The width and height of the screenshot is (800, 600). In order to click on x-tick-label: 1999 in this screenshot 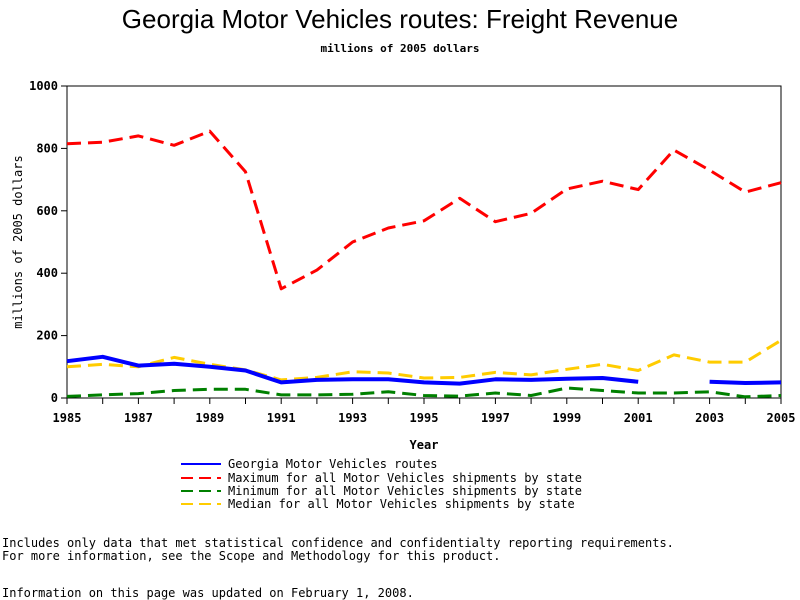, I will do `click(566, 418)`.